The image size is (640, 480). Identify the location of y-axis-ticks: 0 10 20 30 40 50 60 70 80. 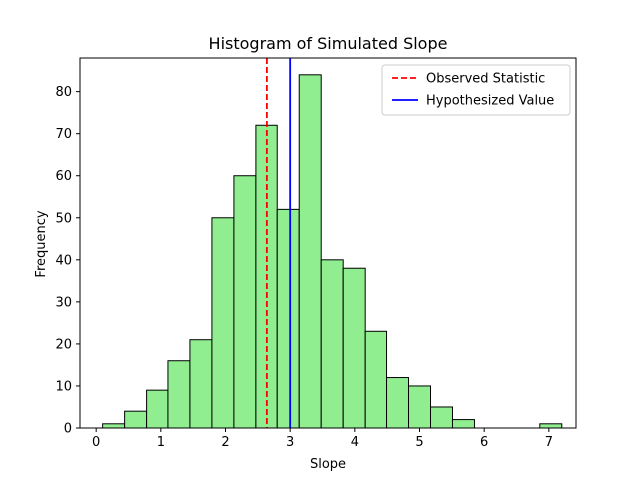
(67, 261).